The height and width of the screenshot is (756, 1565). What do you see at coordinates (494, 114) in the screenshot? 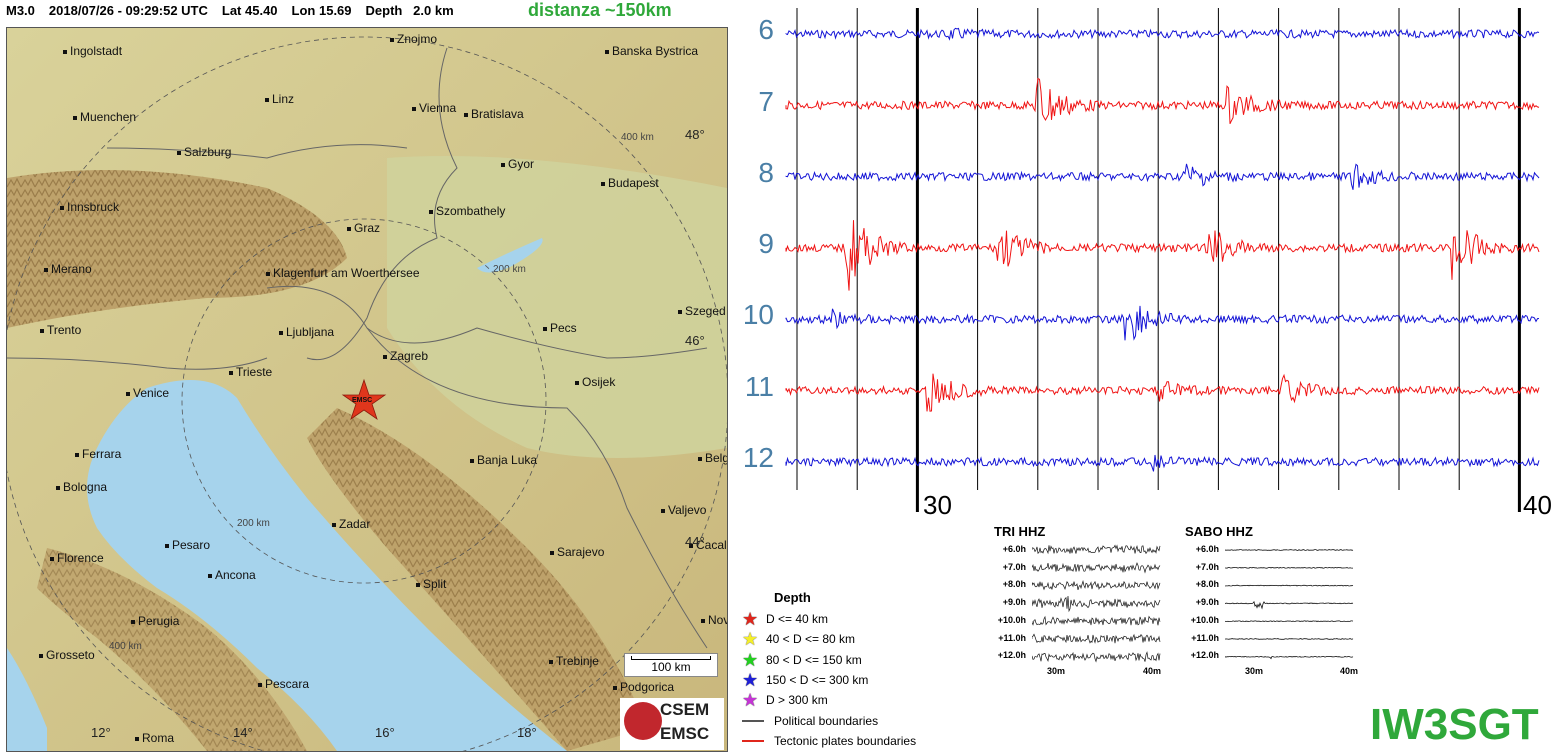
I see `city-label: Bratislava` at bounding box center [494, 114].